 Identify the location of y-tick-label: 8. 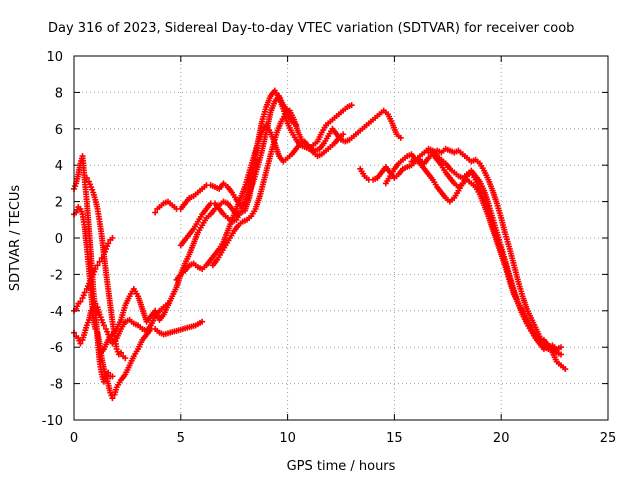
(59, 93).